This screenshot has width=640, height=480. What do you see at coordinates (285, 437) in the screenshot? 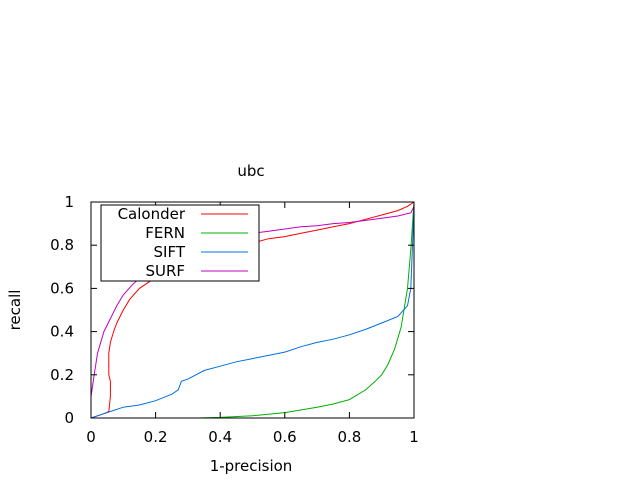
I see `x-tick-label: 0.6` at bounding box center [285, 437].